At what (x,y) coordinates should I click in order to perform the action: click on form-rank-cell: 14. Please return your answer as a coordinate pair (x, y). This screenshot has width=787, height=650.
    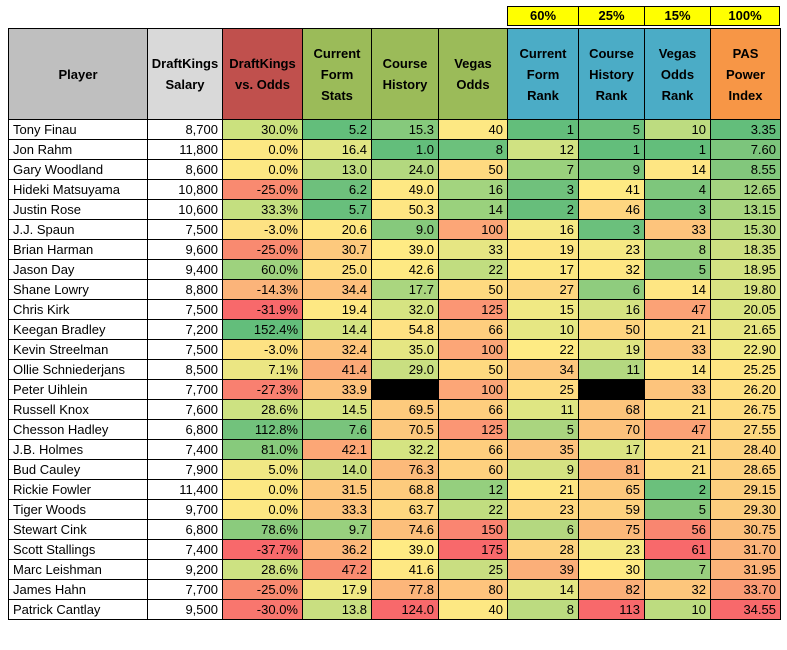
    Looking at the image, I should click on (543, 589).